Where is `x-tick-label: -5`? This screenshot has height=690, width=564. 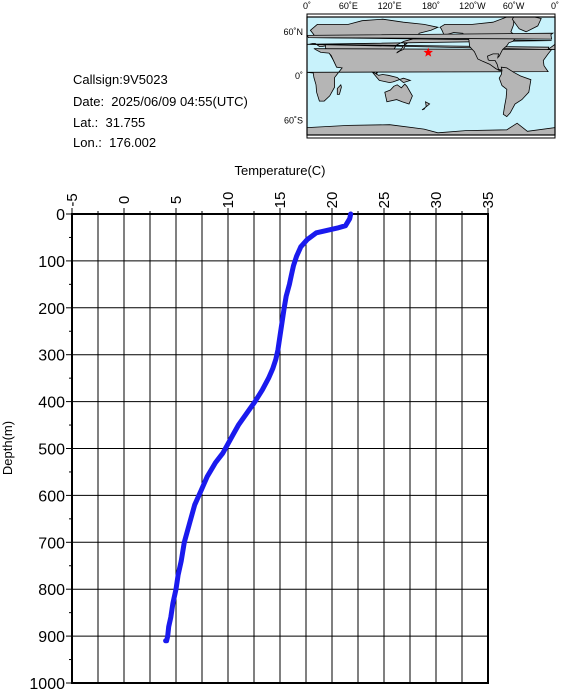
x-tick-label: -5 is located at coordinates (72, 199).